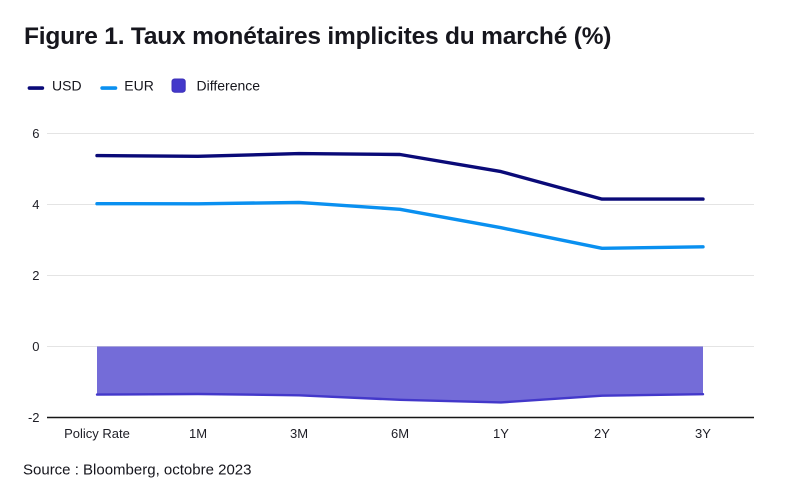 The image size is (785, 502). What do you see at coordinates (602, 433) in the screenshot?
I see `svg-text: 2Y` at bounding box center [602, 433].